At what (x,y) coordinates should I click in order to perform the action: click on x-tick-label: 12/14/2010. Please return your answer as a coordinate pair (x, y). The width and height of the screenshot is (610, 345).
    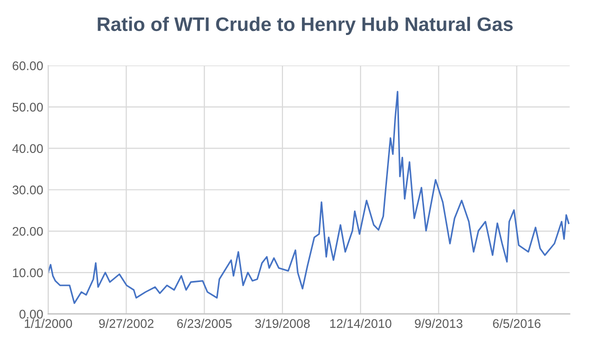
    Looking at the image, I should click on (361, 323).